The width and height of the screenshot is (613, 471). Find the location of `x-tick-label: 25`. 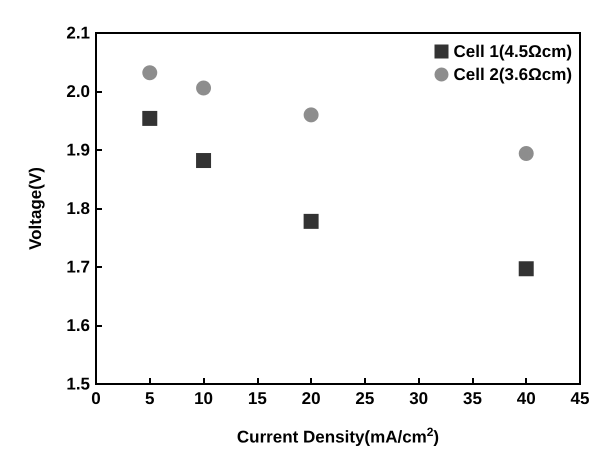

x-tick-label: 25 is located at coordinates (364, 398).